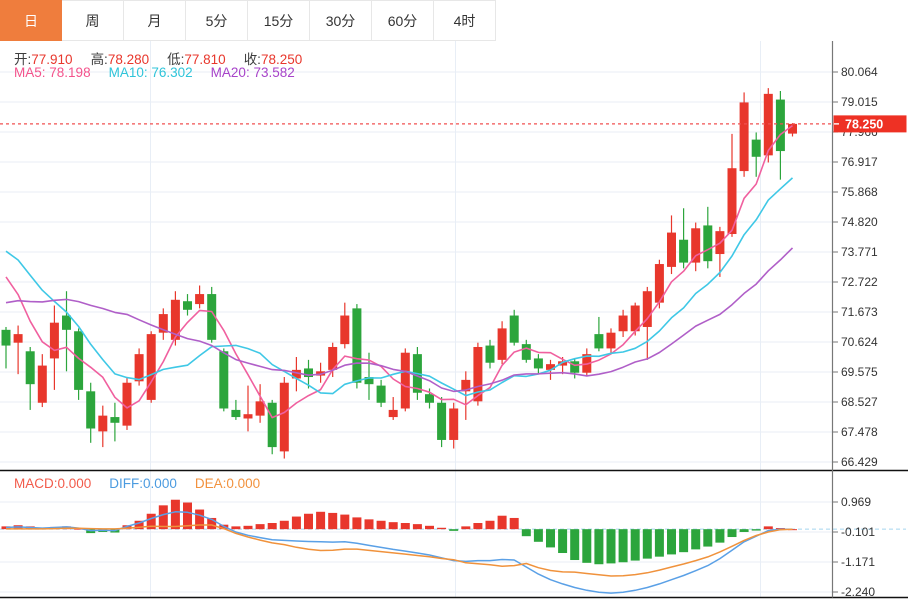 Image resolution: width=908 pixels, height=603 pixels. Describe the element at coordinates (864, 124) in the screenshot. I see `svg-text: 78.250` at that location.